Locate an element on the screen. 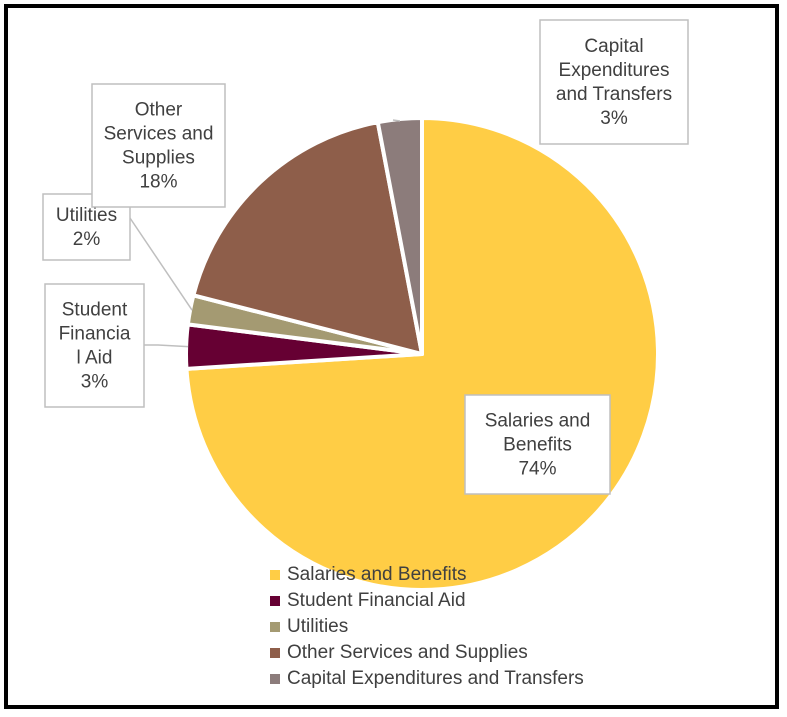 The image size is (787, 717). data-label-line: 2% is located at coordinates (87, 239).